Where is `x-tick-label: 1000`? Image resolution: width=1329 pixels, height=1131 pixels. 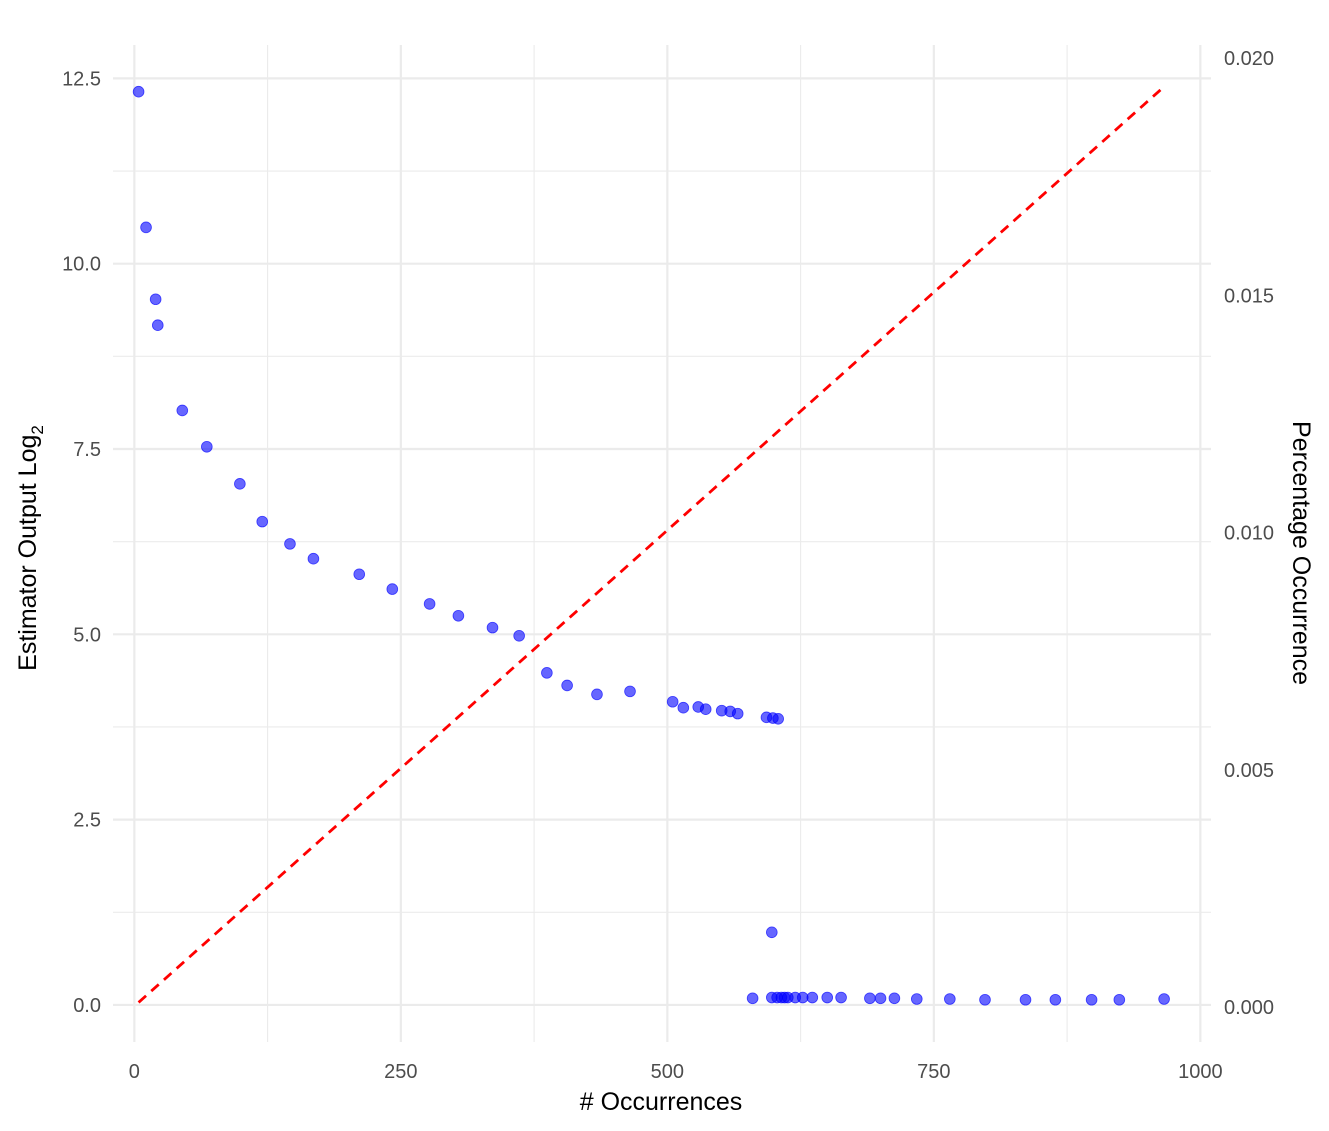 x-tick-label: 1000 is located at coordinates (1200, 1072).